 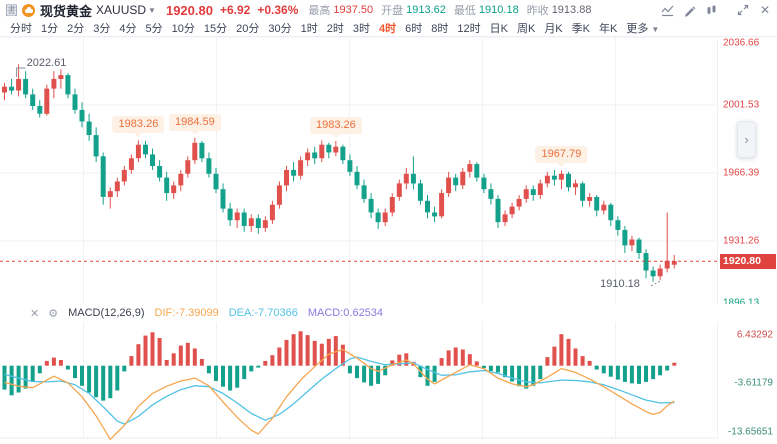 What do you see at coordinates (689, 10) in the screenshot?
I see `draw-tool-icon` at bounding box center [689, 10].